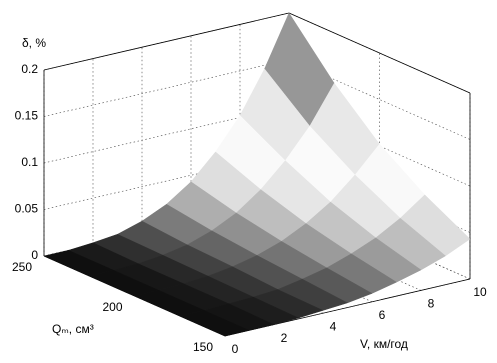 The height and width of the screenshot is (363, 497). I want to click on x-tick-label: 10, so click(480, 292).